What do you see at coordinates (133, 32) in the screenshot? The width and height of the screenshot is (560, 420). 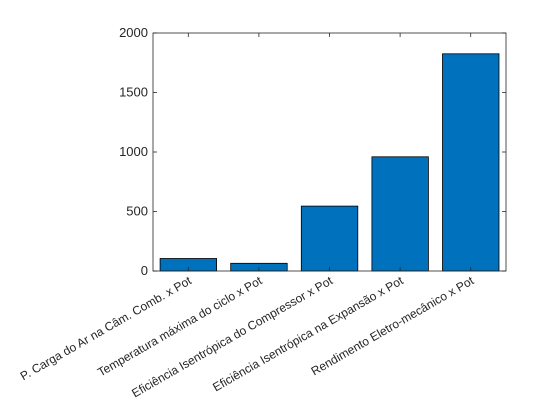 I see `y-tick-label: 2000` at bounding box center [133, 32].